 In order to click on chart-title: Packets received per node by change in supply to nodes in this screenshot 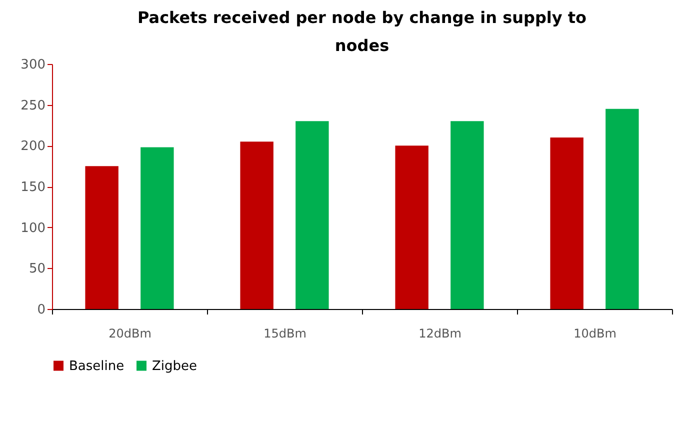, I will do `click(362, 31)`.